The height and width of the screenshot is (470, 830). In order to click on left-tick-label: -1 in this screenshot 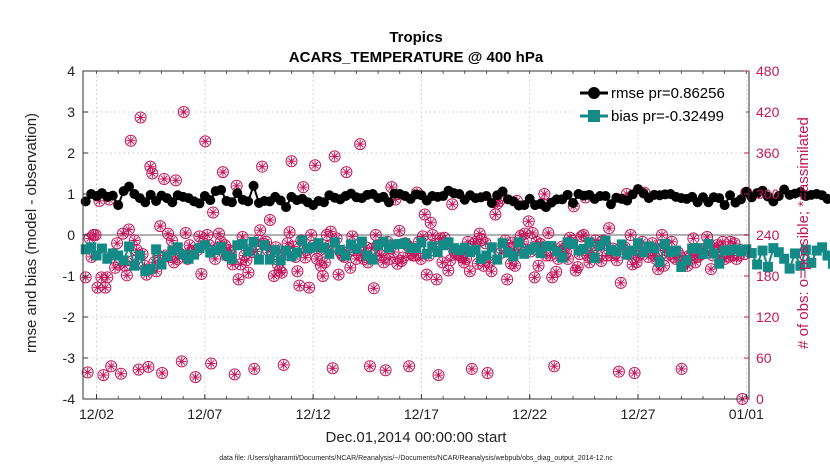, I will do `click(69, 276)`.